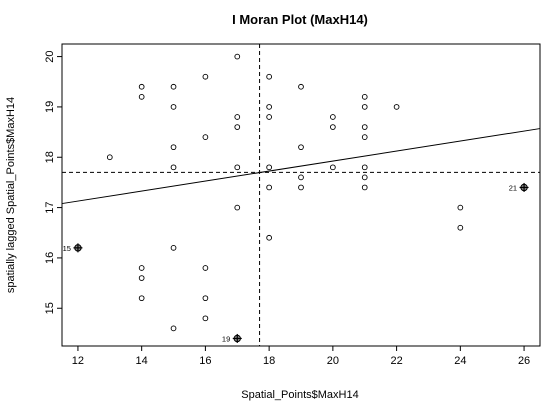  I want to click on x-tick-label: 20, so click(333, 361).